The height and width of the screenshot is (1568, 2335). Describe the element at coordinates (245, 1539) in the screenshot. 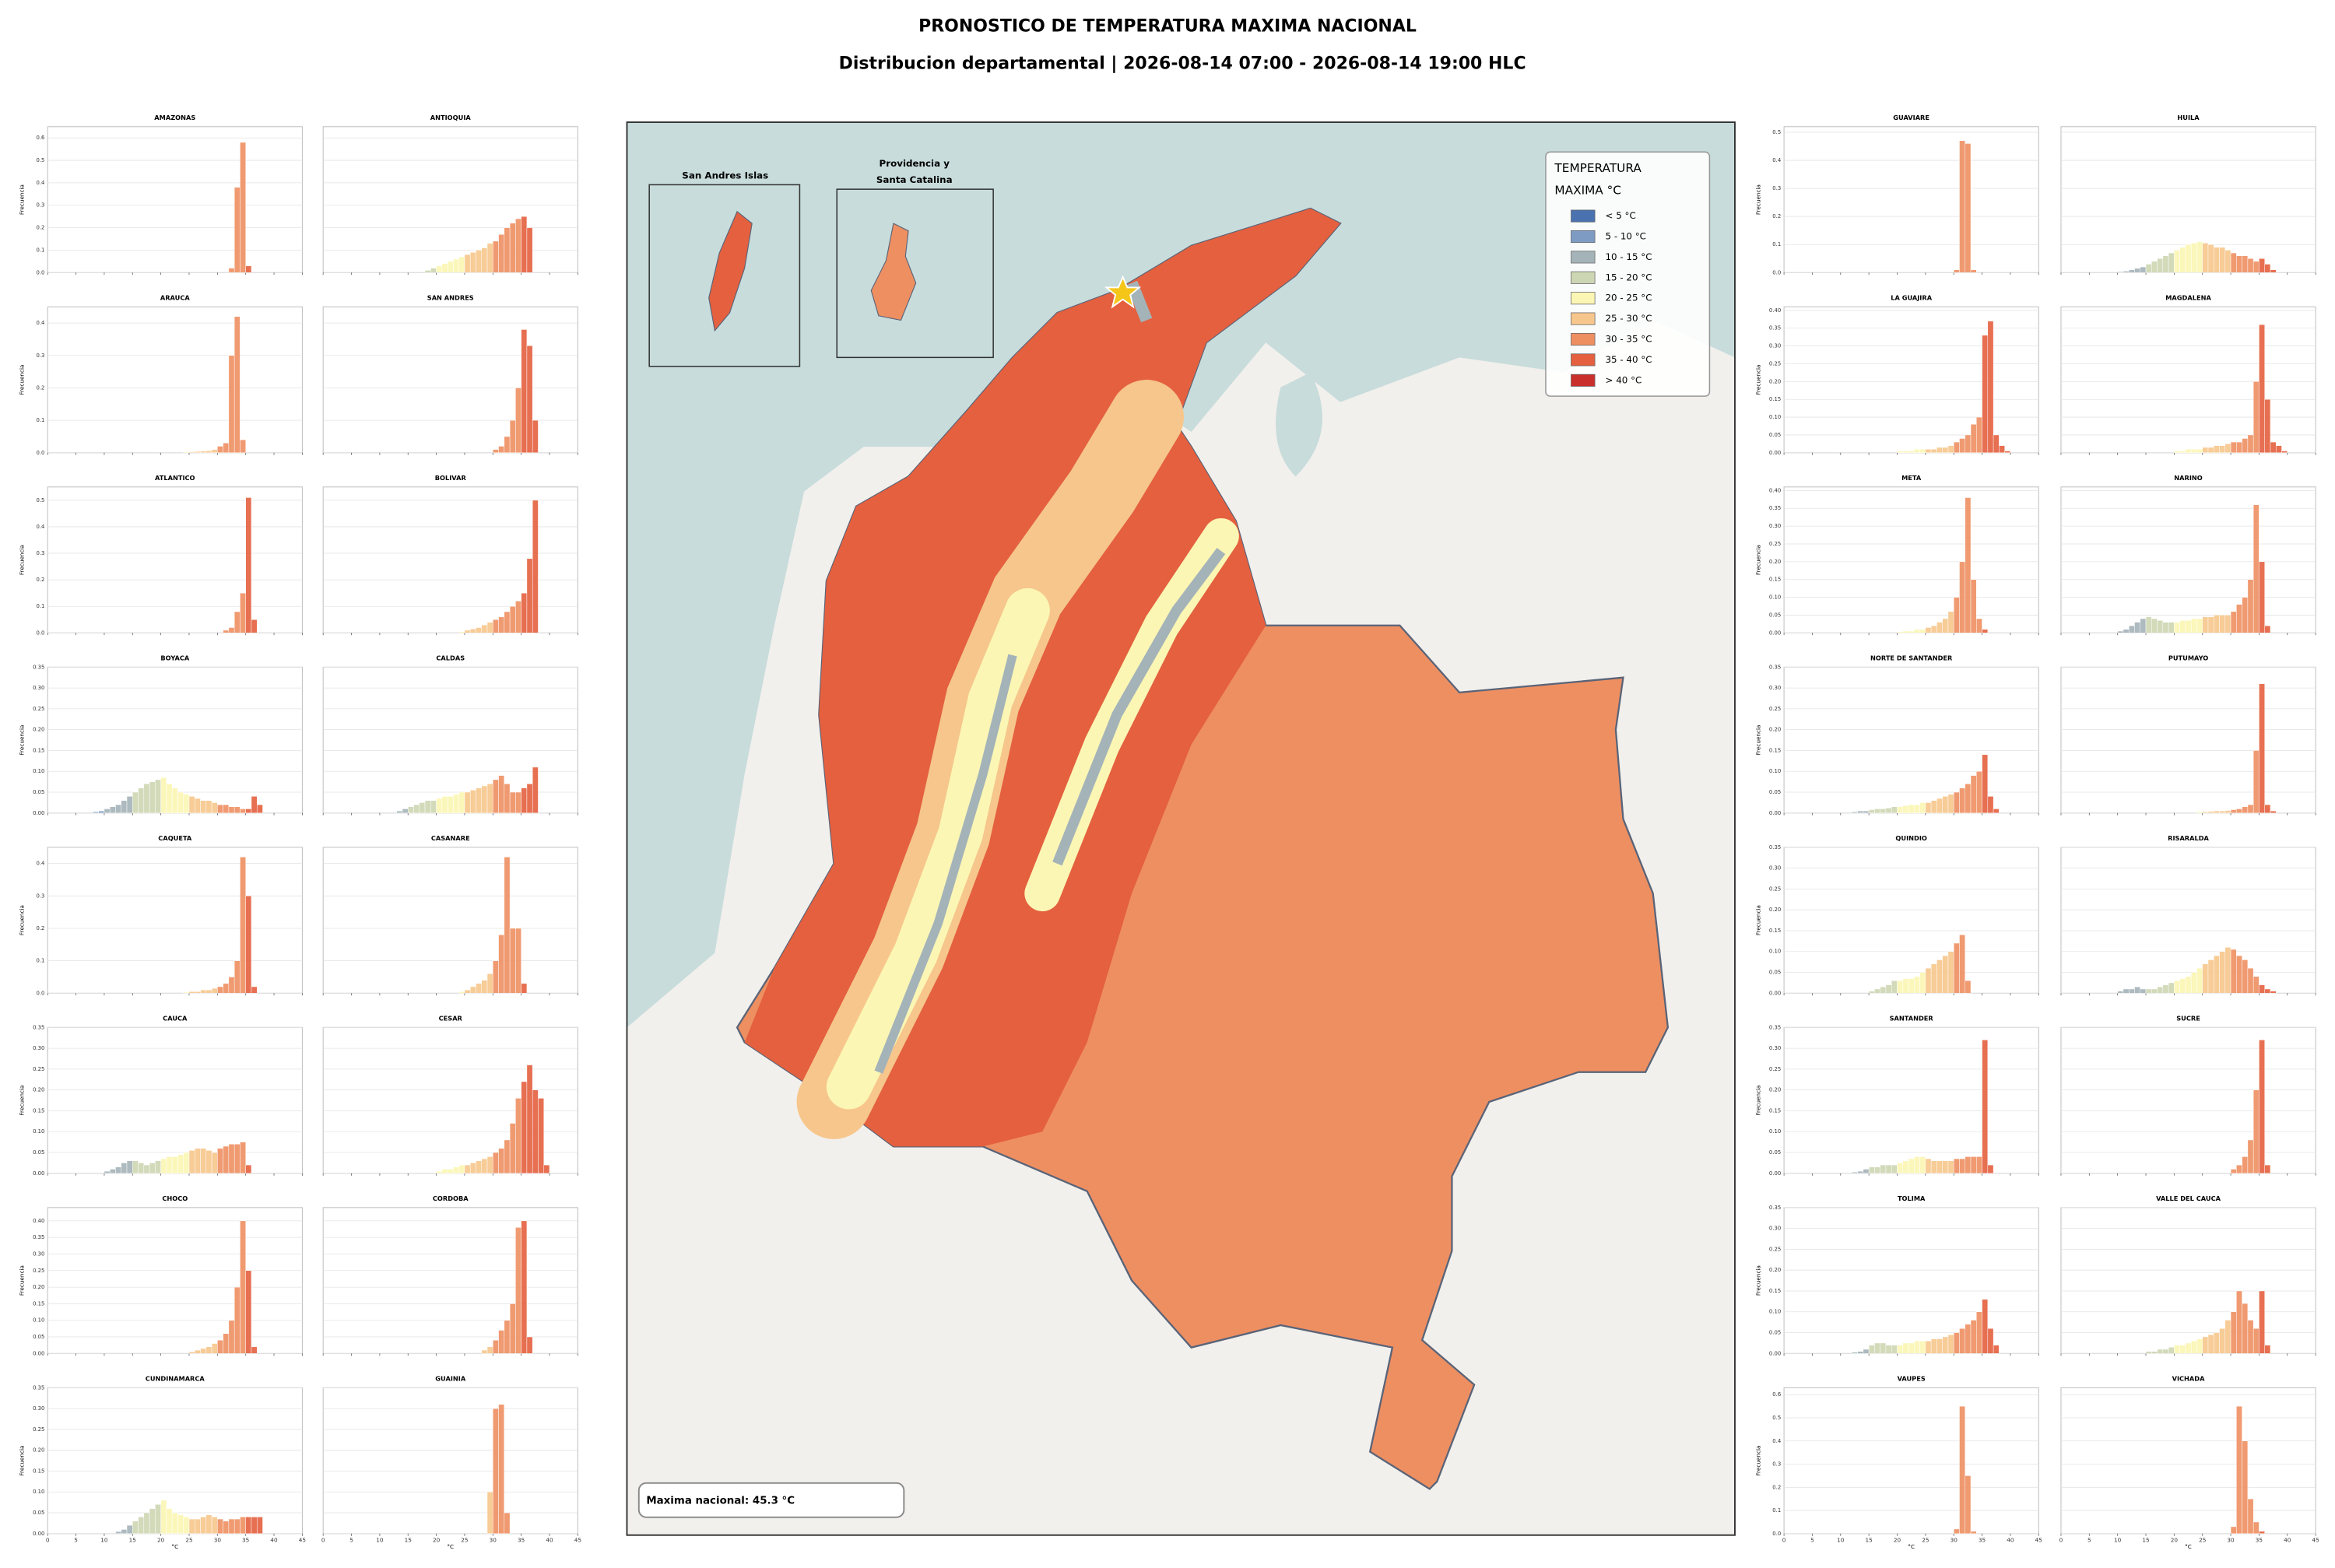

I see `x-tick-label: 35` at that location.